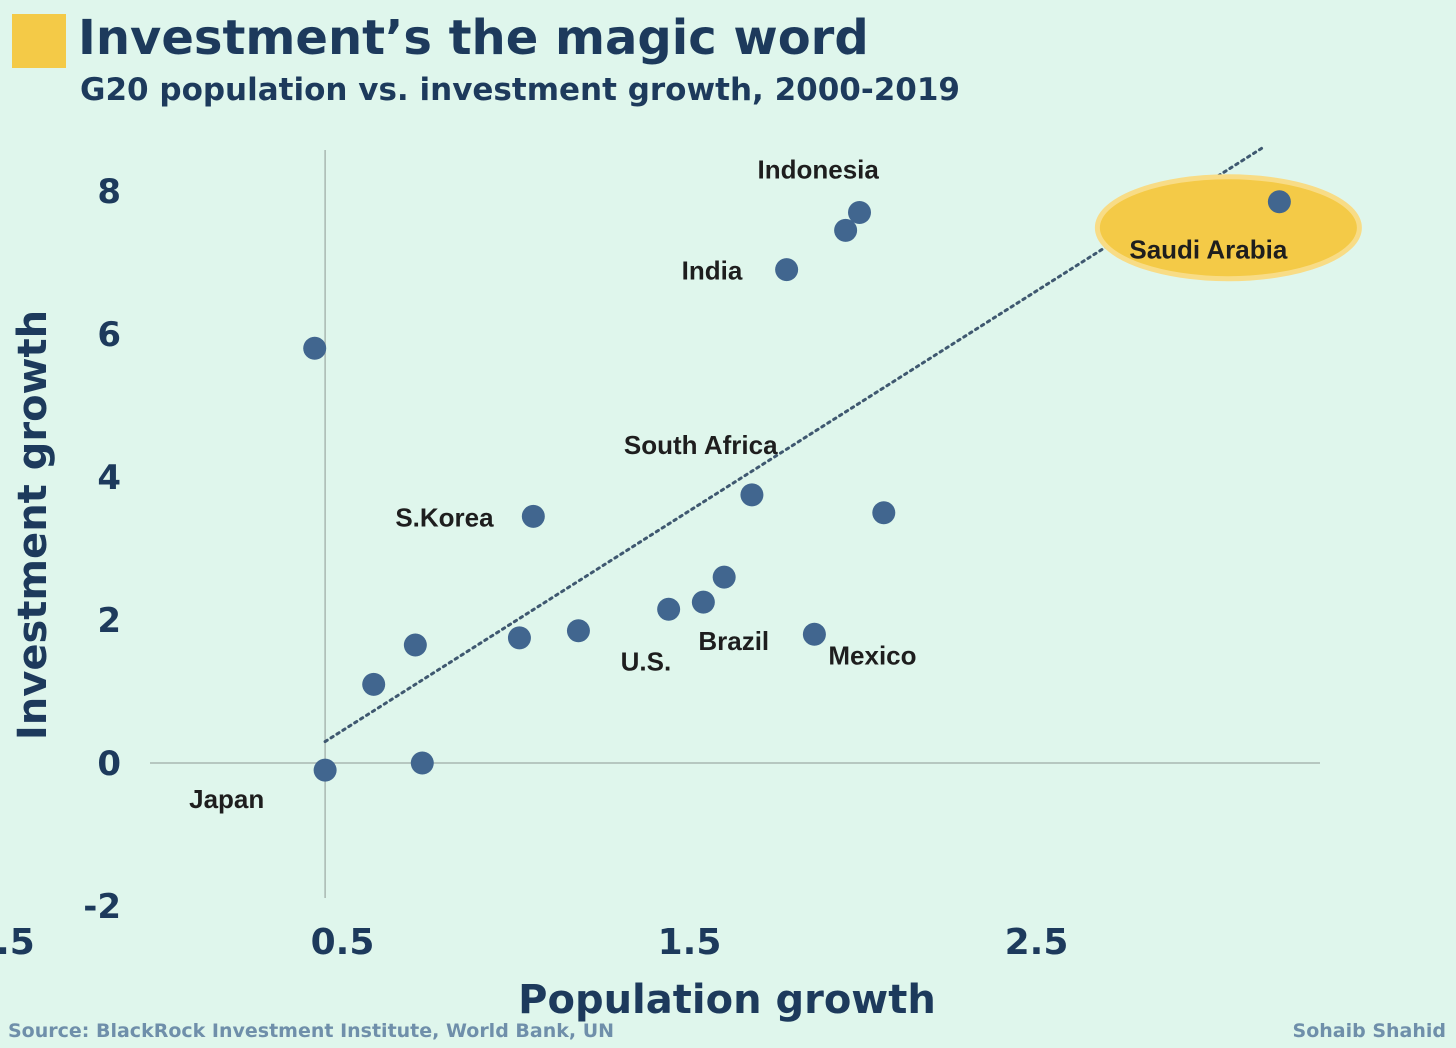  Describe the element at coordinates (109, 478) in the screenshot. I see `y-tick-label: 4` at that location.